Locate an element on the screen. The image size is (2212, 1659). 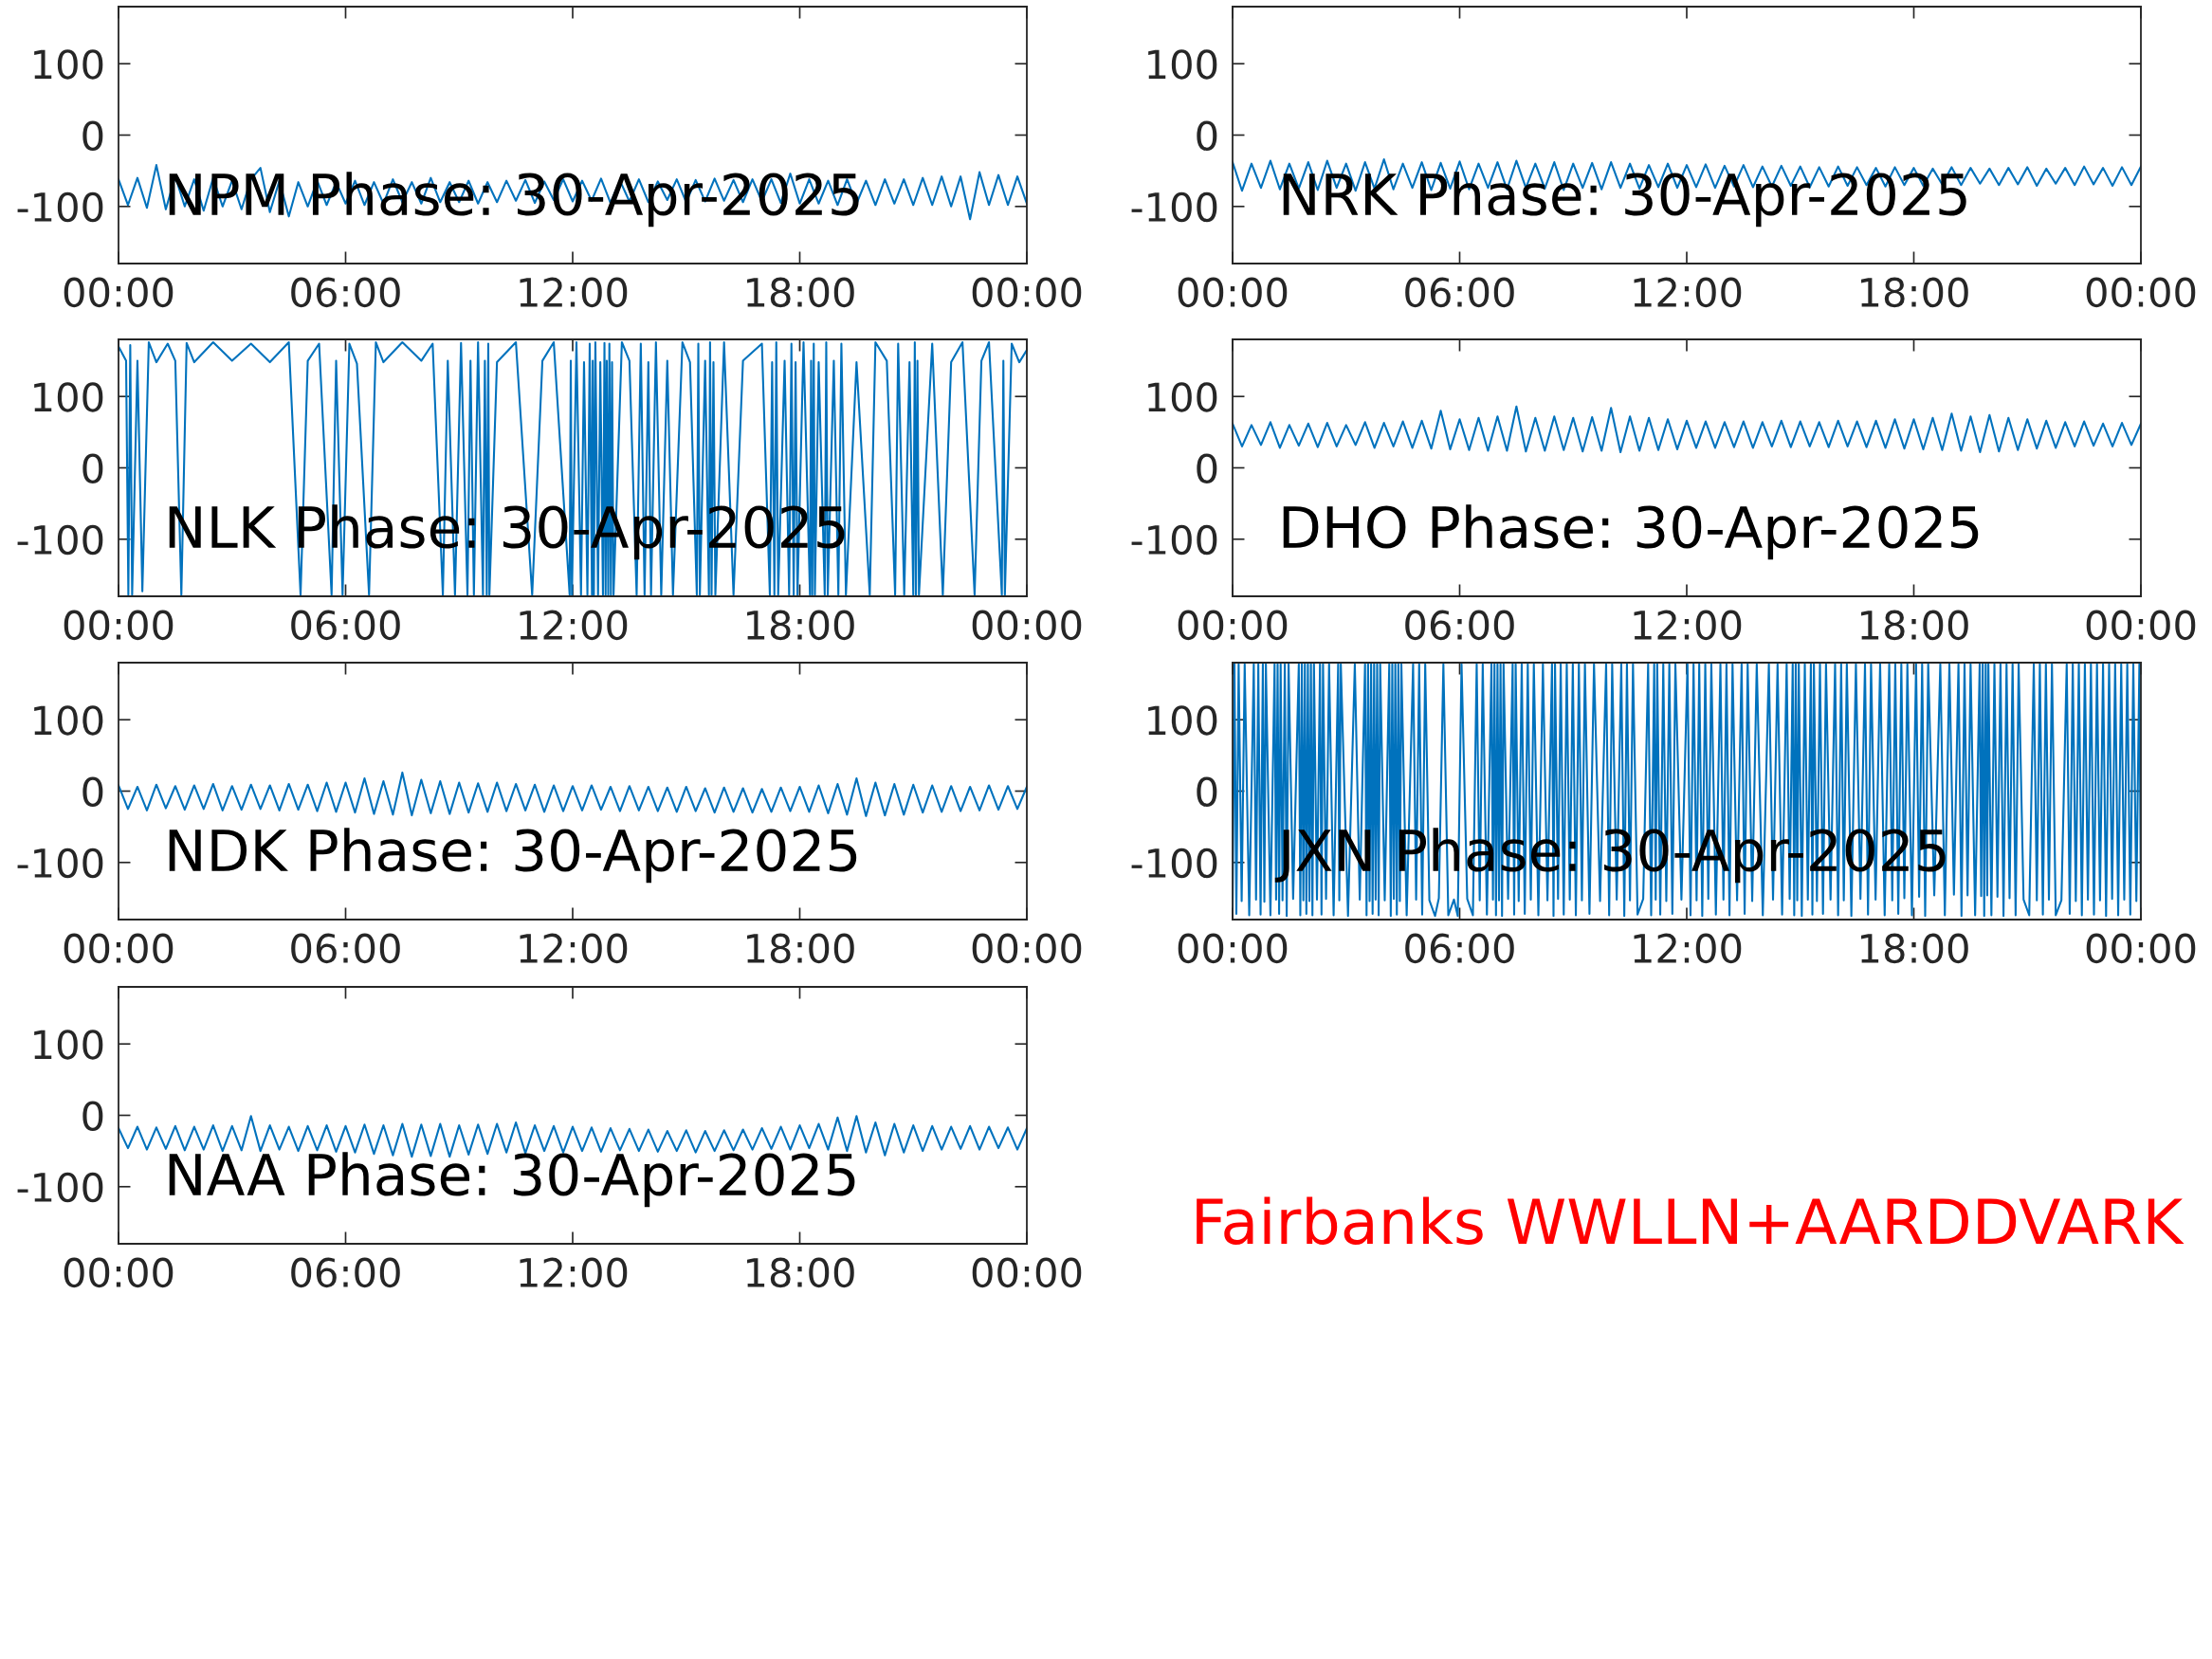
text: NRK Phase: 30-Apr-2025 is located at coordinates (1624, 200).